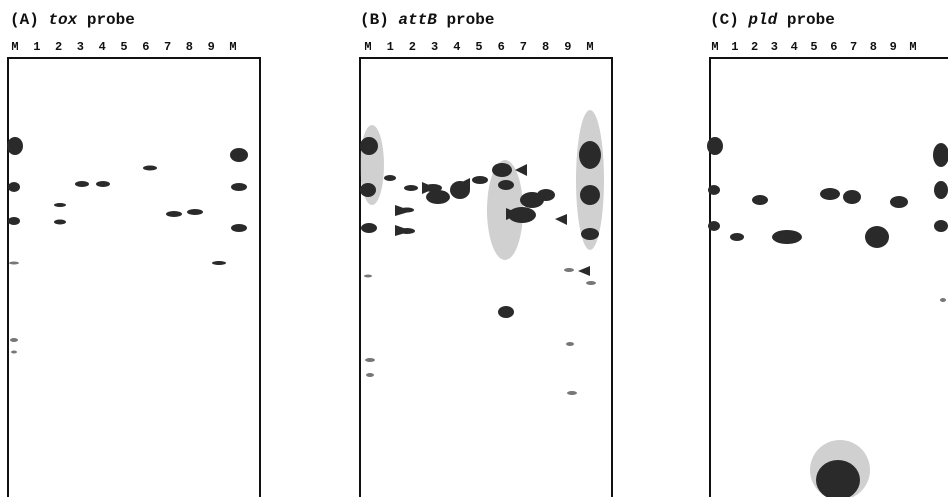 This screenshot has height=497, width=948. I want to click on probe-name: attB, so click(417, 20).